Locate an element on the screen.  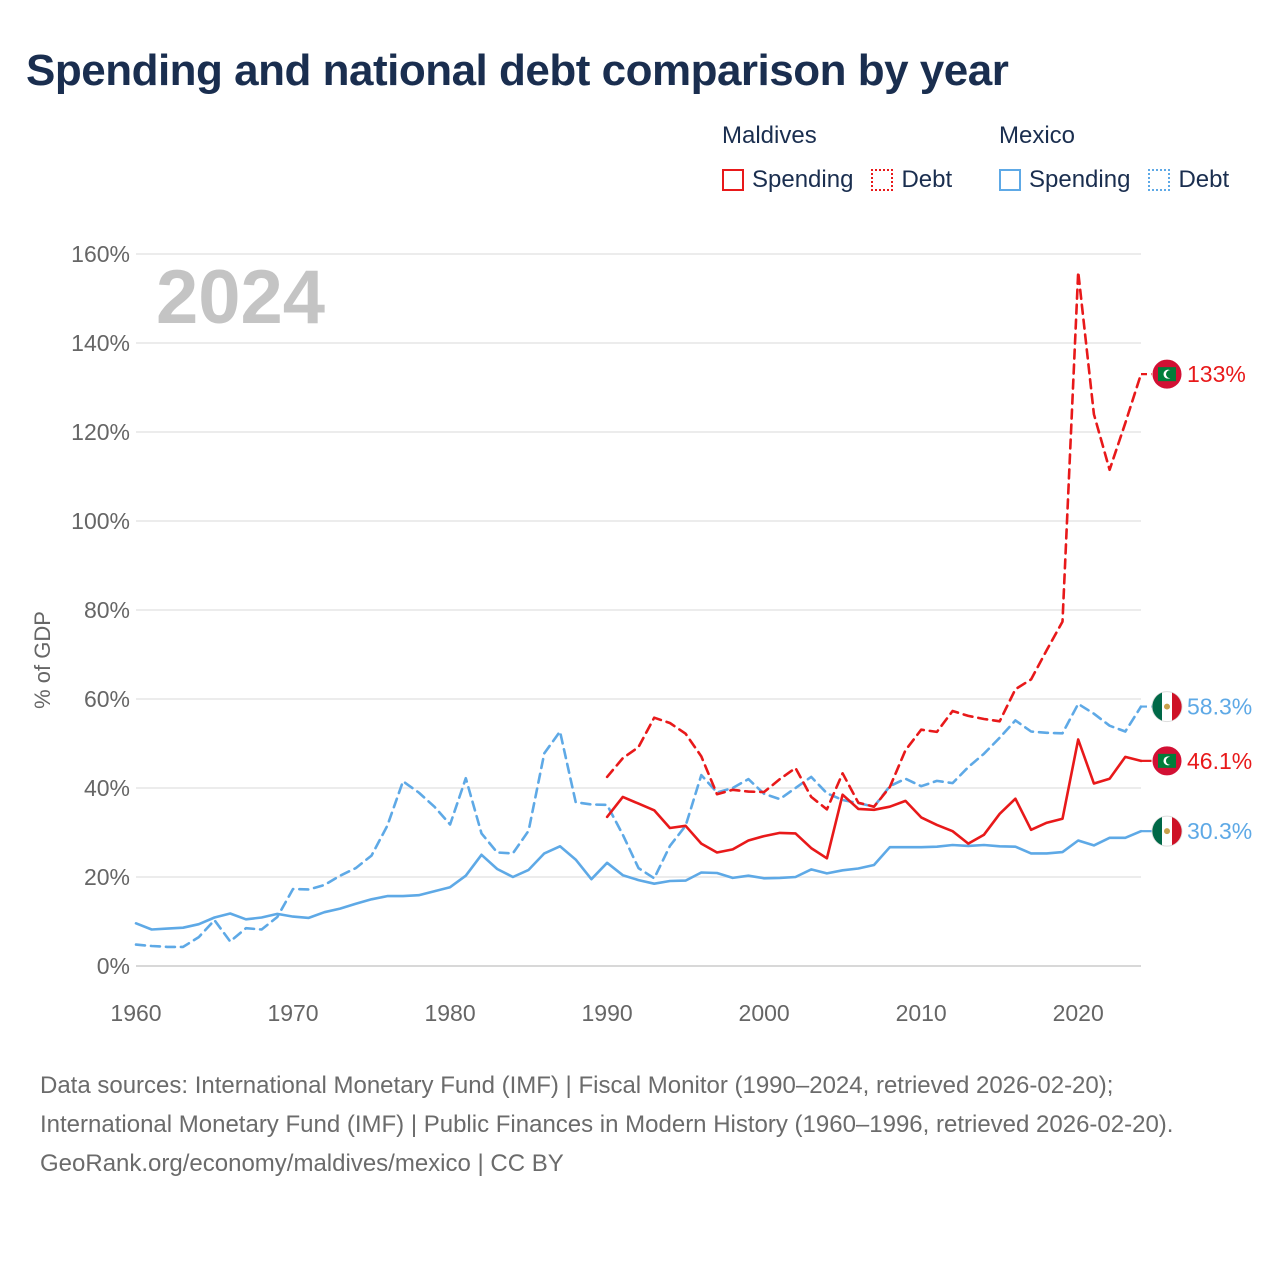
series-end-label: 58.3% is located at coordinates (1219, 707).